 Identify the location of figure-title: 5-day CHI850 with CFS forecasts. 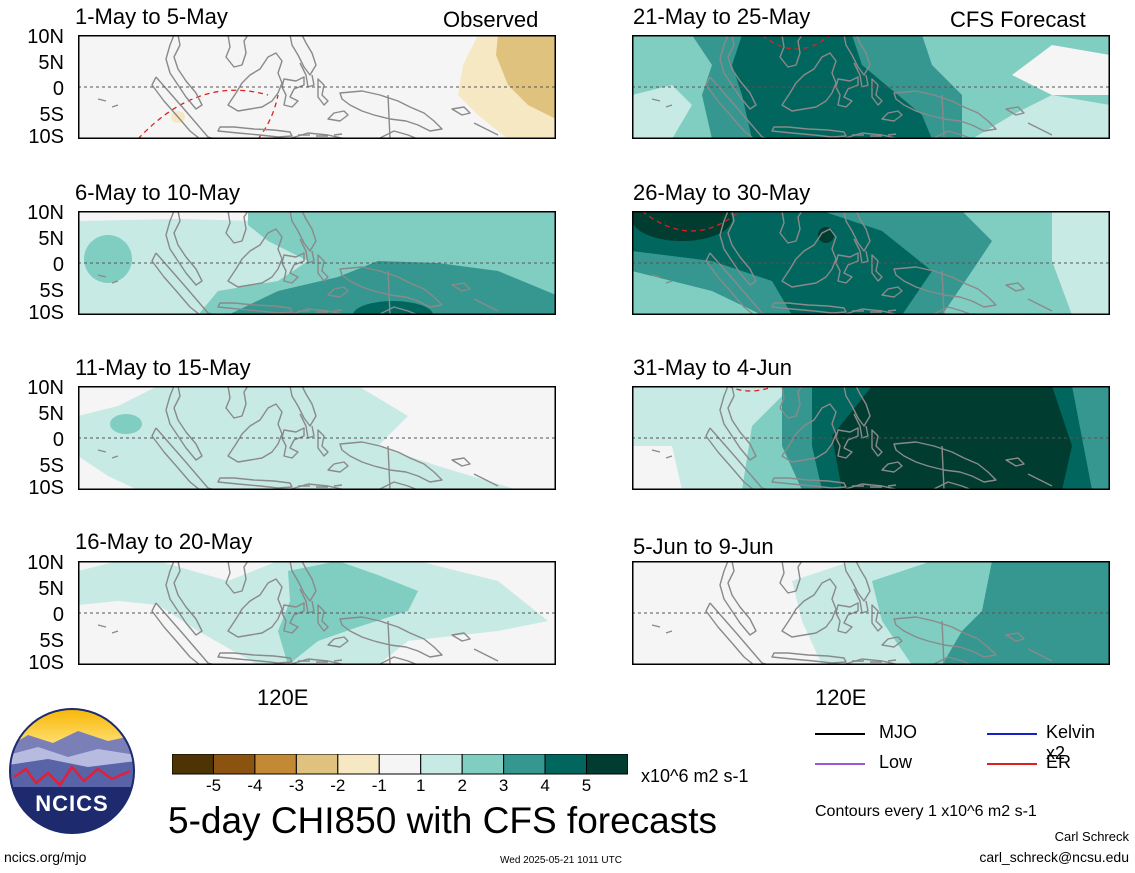
(443, 820).